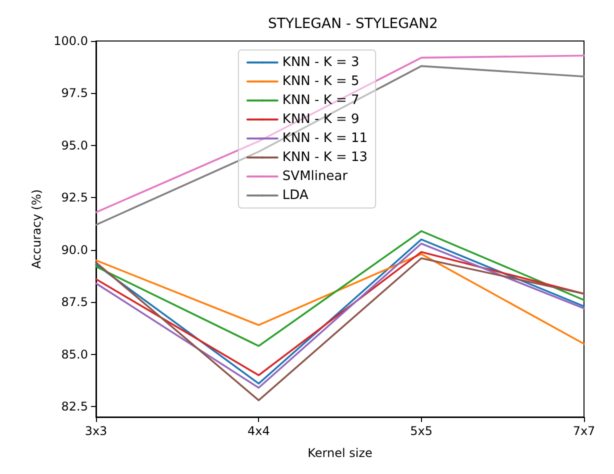  Describe the element at coordinates (74, 354) in the screenshot. I see `y-tick-label: 85.0` at that location.